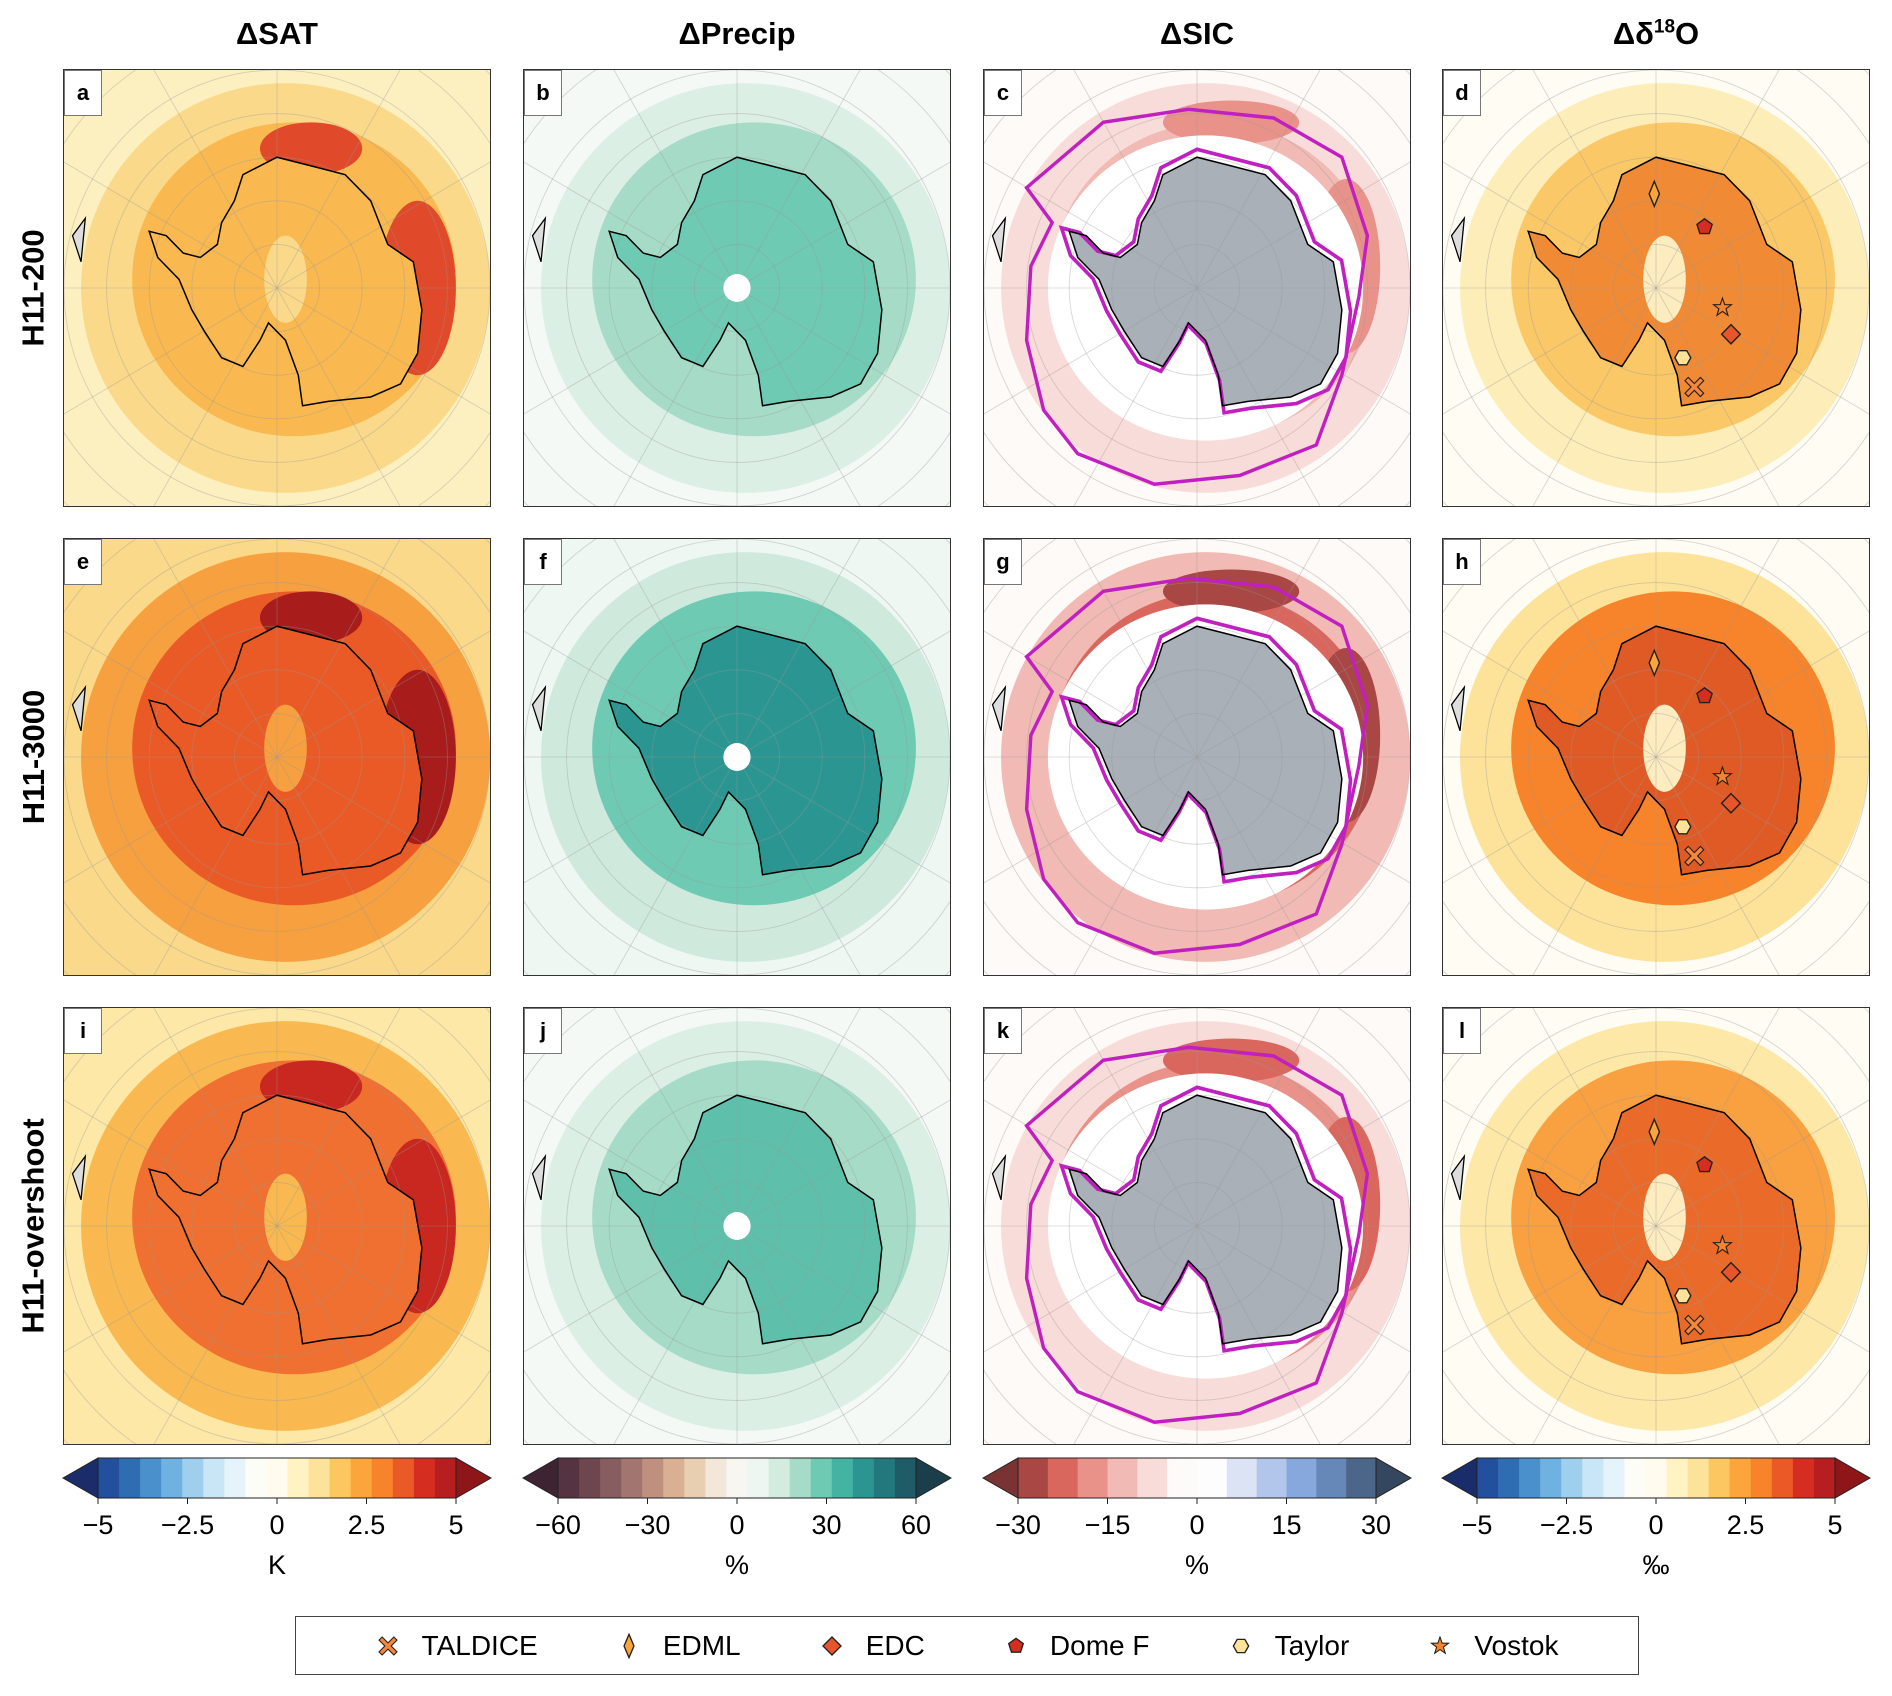 This screenshot has width=1892, height=1696. Describe the element at coordinates (736, 1565) in the screenshot. I see `colorbar-unit: %` at that location.